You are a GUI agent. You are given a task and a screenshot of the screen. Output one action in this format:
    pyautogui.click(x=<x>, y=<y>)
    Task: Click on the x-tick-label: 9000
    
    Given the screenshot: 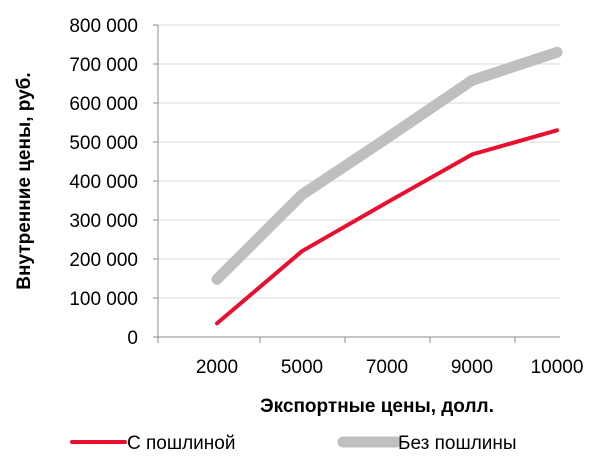 What is the action you would take?
    pyautogui.click(x=472, y=367)
    